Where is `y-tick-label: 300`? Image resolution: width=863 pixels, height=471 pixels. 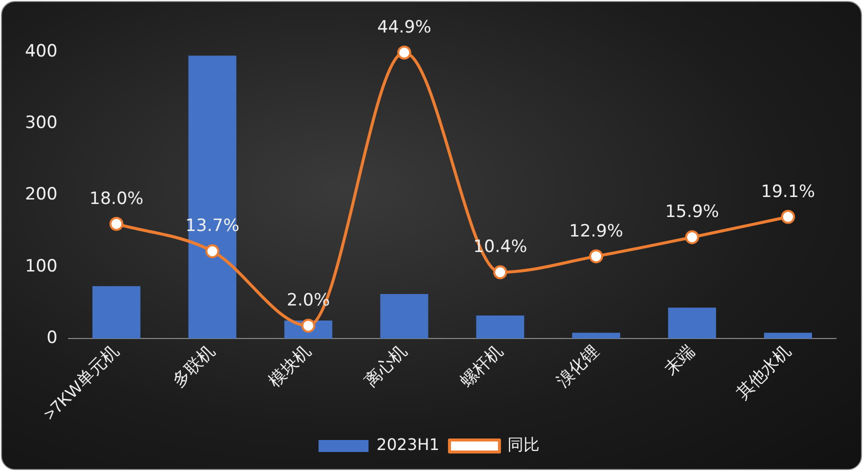
y-tick-label: 300 is located at coordinates (41, 123).